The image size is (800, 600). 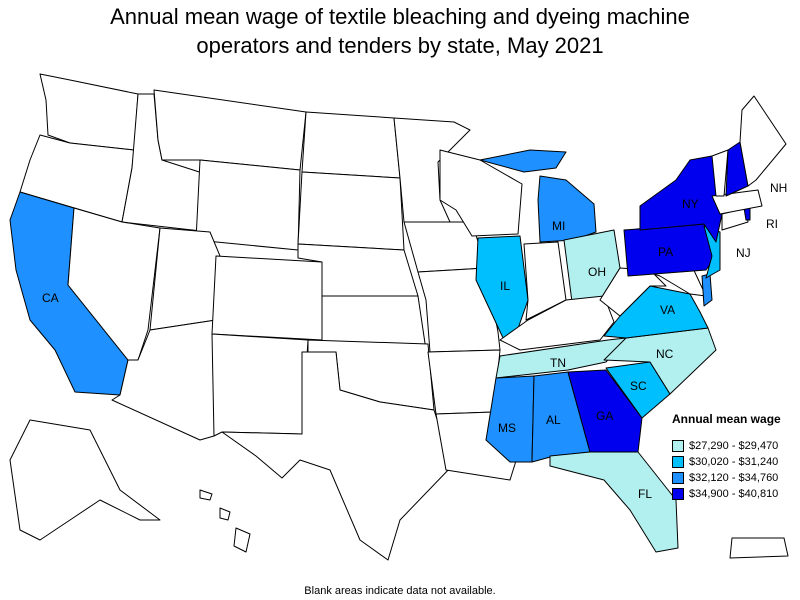 I want to click on state-ga, so click(x=605, y=411).